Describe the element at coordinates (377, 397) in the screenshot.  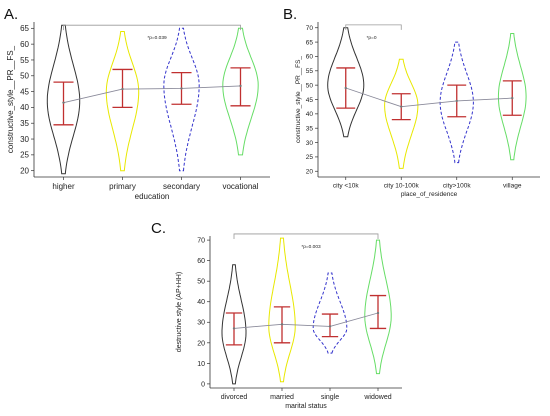
I see `x-tick-label: widowed` at that location.